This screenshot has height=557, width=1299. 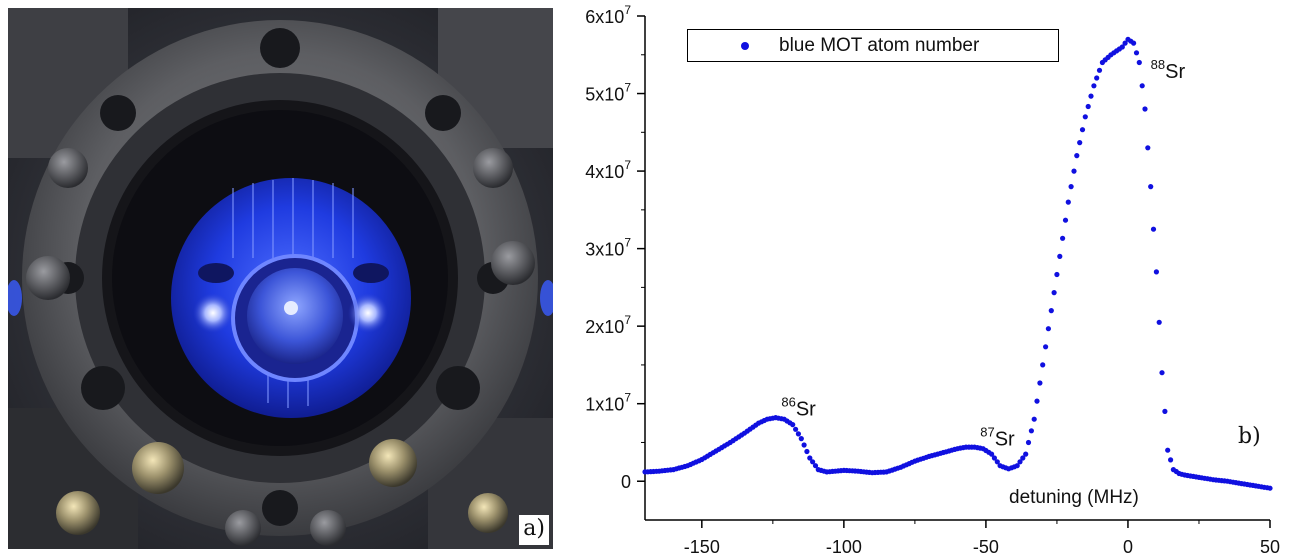 I want to click on panel-label-a: a), so click(x=534, y=530).